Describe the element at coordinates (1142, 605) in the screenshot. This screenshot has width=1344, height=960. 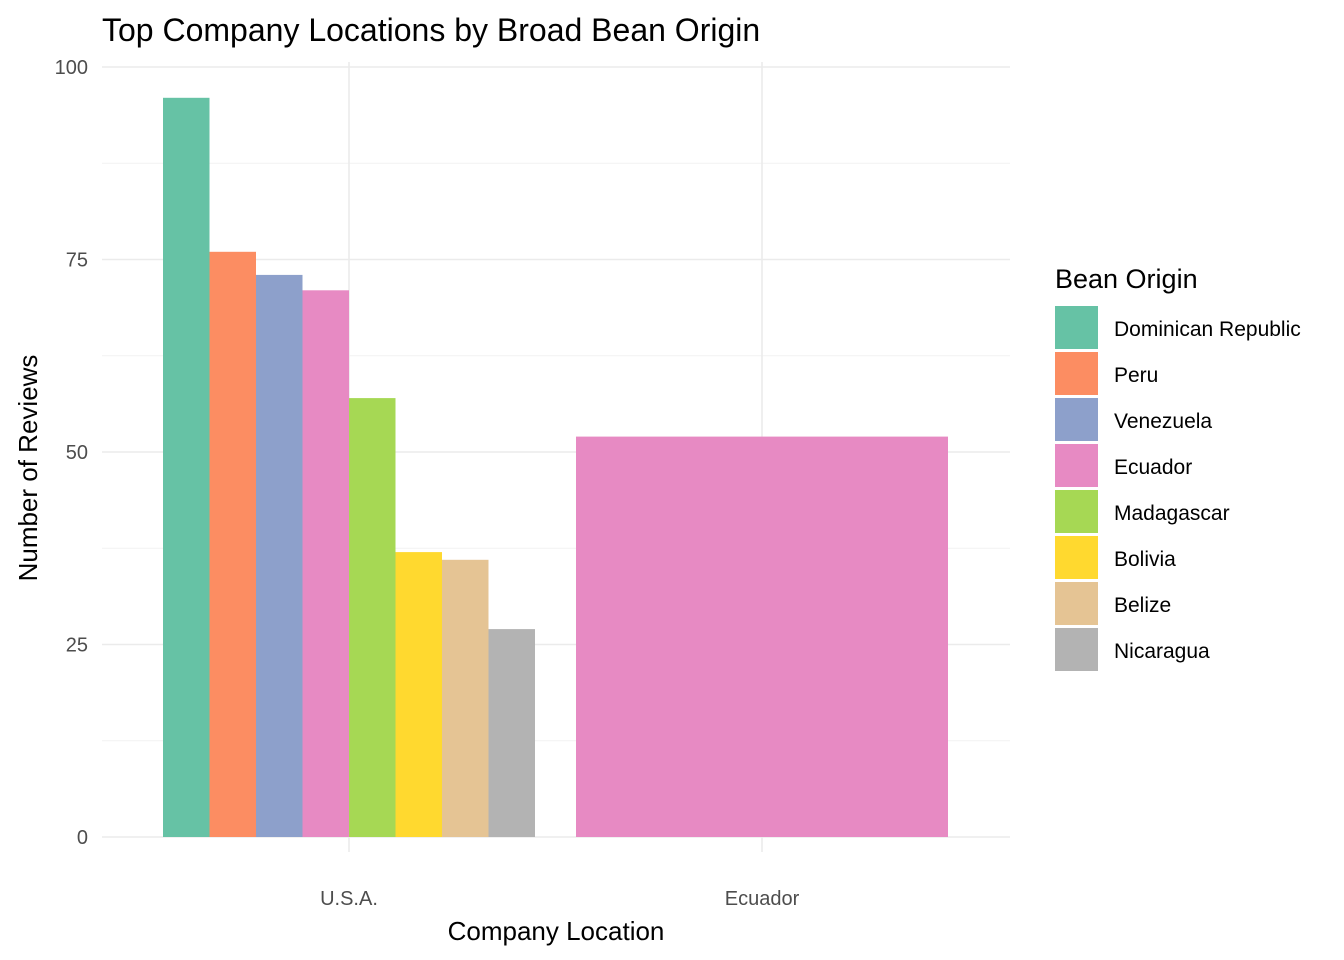
I see `legend-label: Belize` at that location.